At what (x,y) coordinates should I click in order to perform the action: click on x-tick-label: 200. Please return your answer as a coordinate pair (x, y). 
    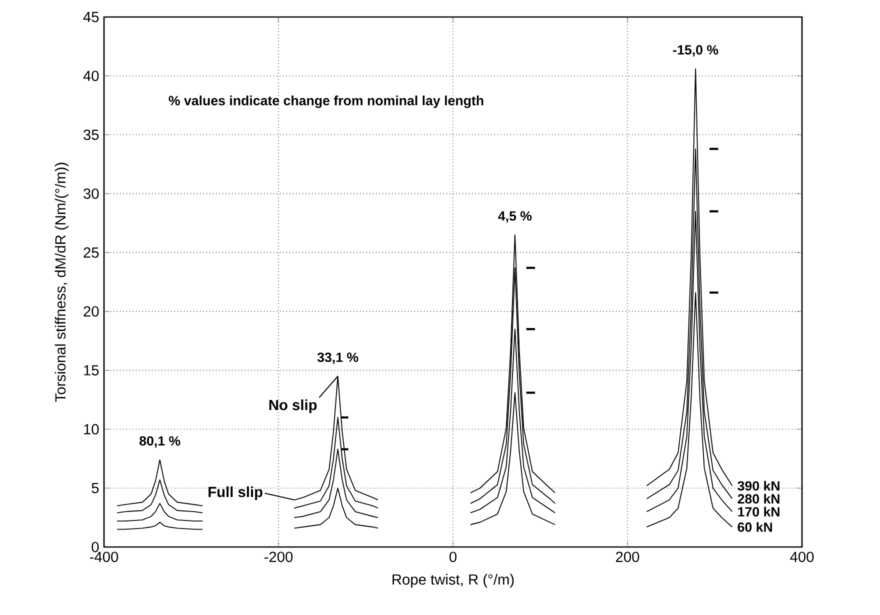
    Looking at the image, I should click on (628, 557).